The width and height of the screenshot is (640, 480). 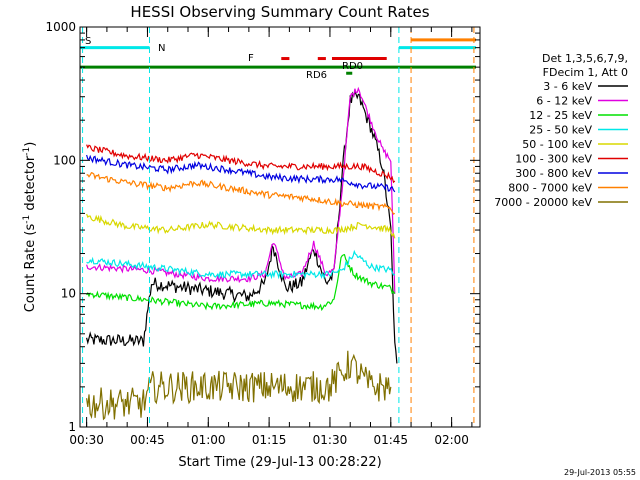 What do you see at coordinates (64, 160) in the screenshot?
I see `y-tick-label-2: 100` at bounding box center [64, 160].